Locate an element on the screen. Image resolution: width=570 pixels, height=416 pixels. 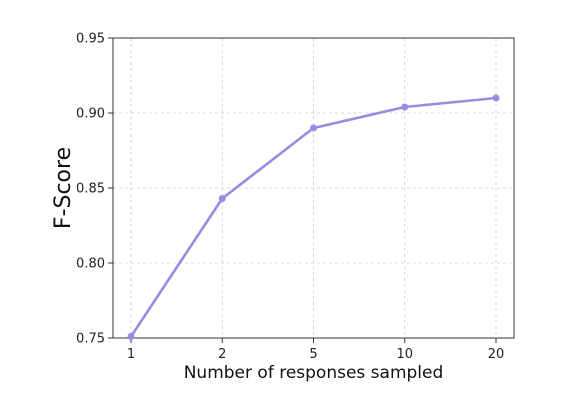
y-tick-label: 0.95 is located at coordinates (90, 39).